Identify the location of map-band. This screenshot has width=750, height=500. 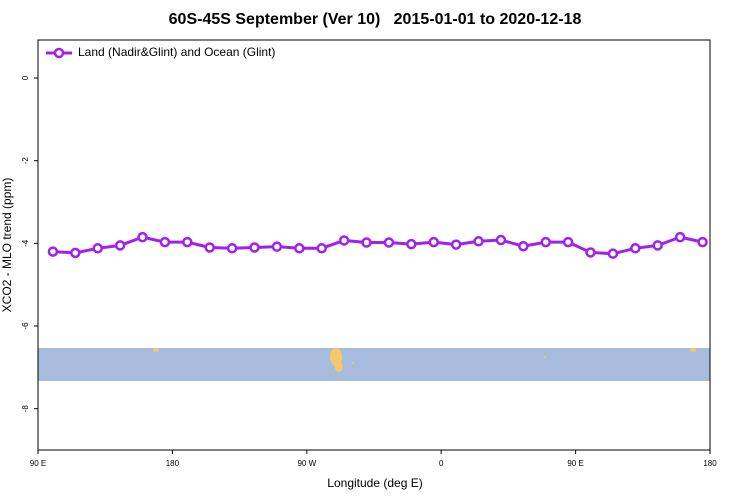
(374, 364).